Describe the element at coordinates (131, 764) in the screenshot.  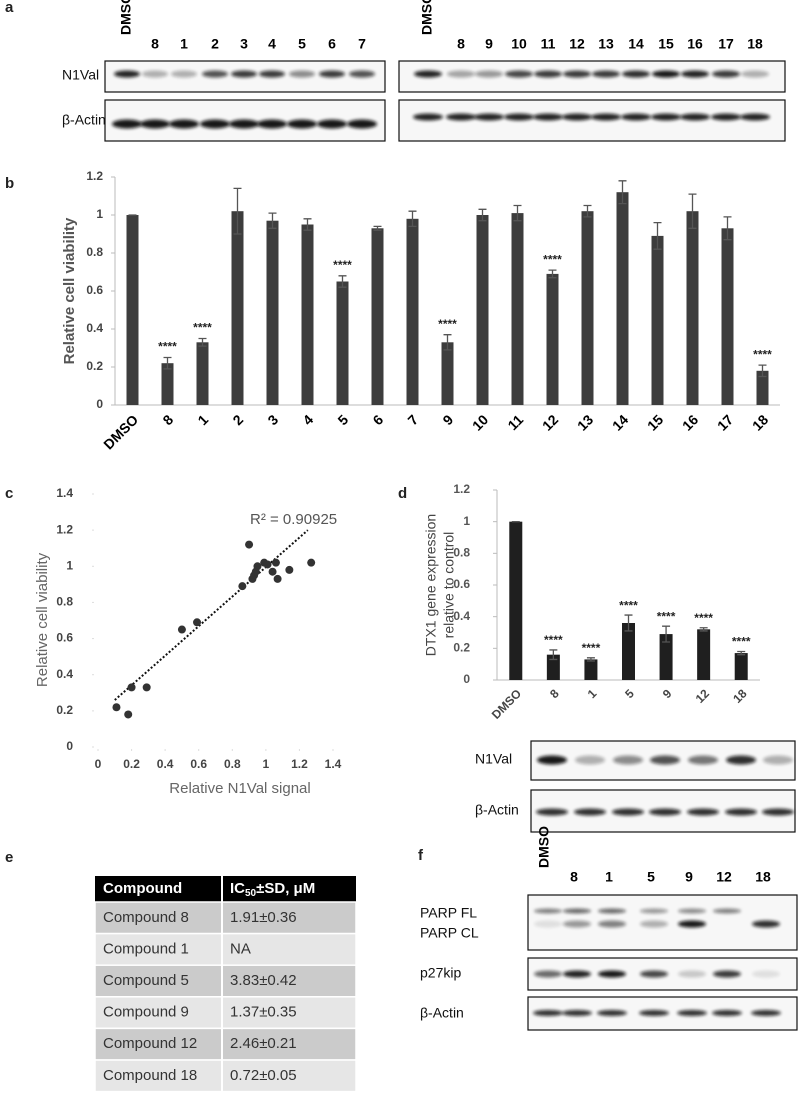
I see `x-tick-label: 0.2` at that location.